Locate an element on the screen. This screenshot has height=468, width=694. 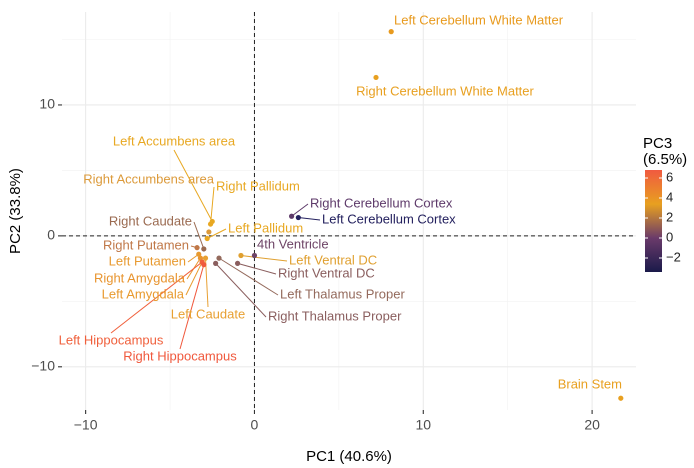
point-label: Brain Stem is located at coordinates (590, 383).